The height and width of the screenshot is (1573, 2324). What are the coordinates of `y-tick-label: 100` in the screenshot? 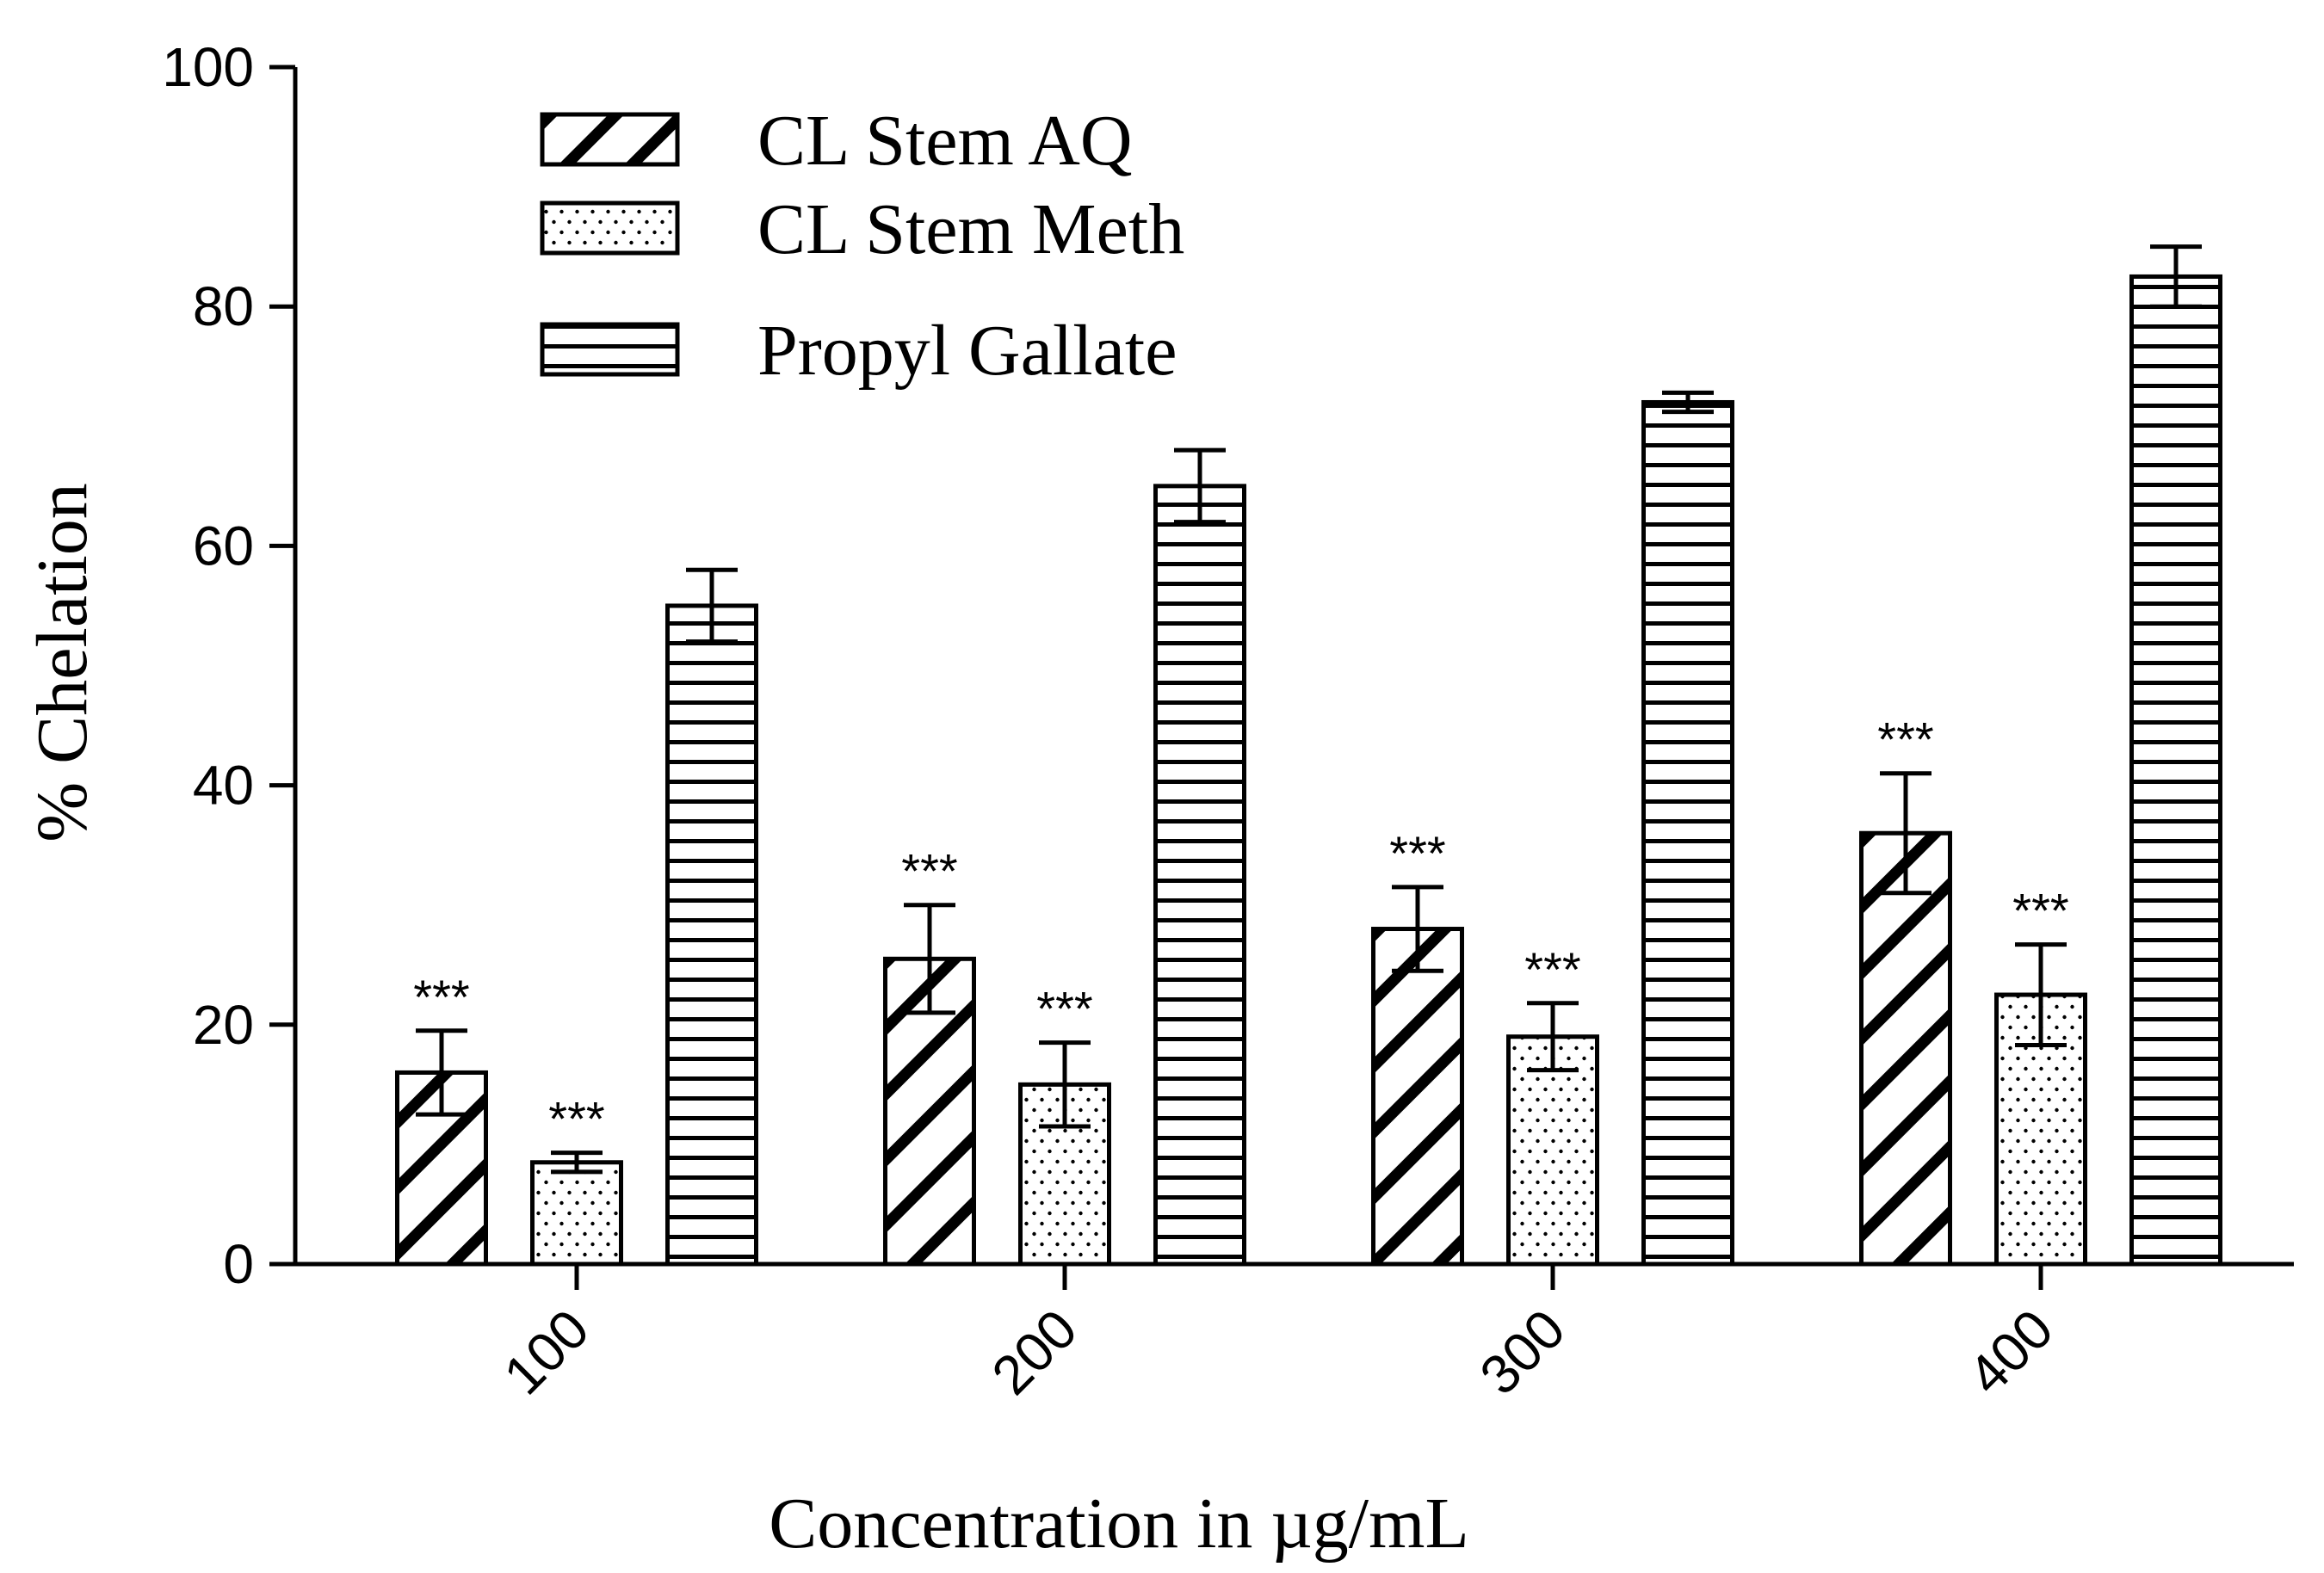 It's located at (208, 67).